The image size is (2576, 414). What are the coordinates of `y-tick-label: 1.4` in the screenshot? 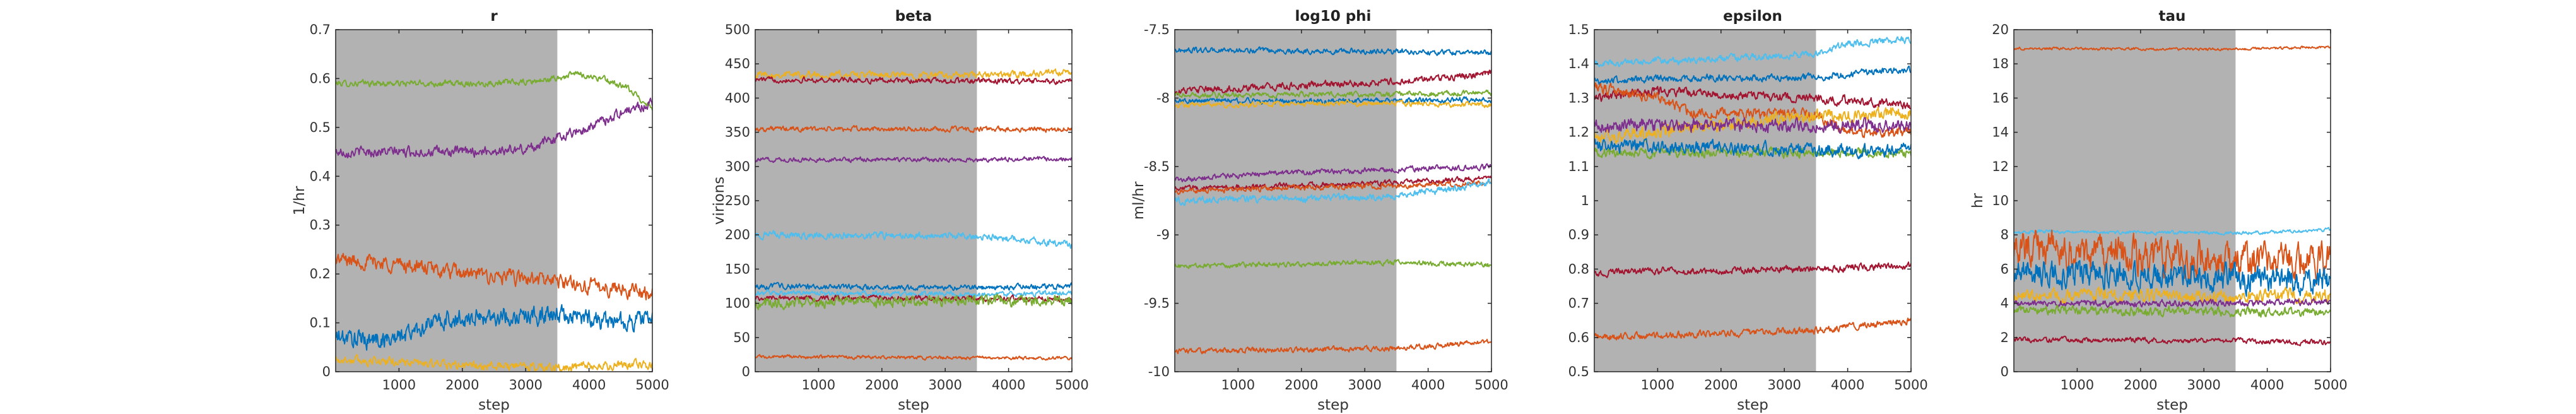 It's located at (1578, 63).